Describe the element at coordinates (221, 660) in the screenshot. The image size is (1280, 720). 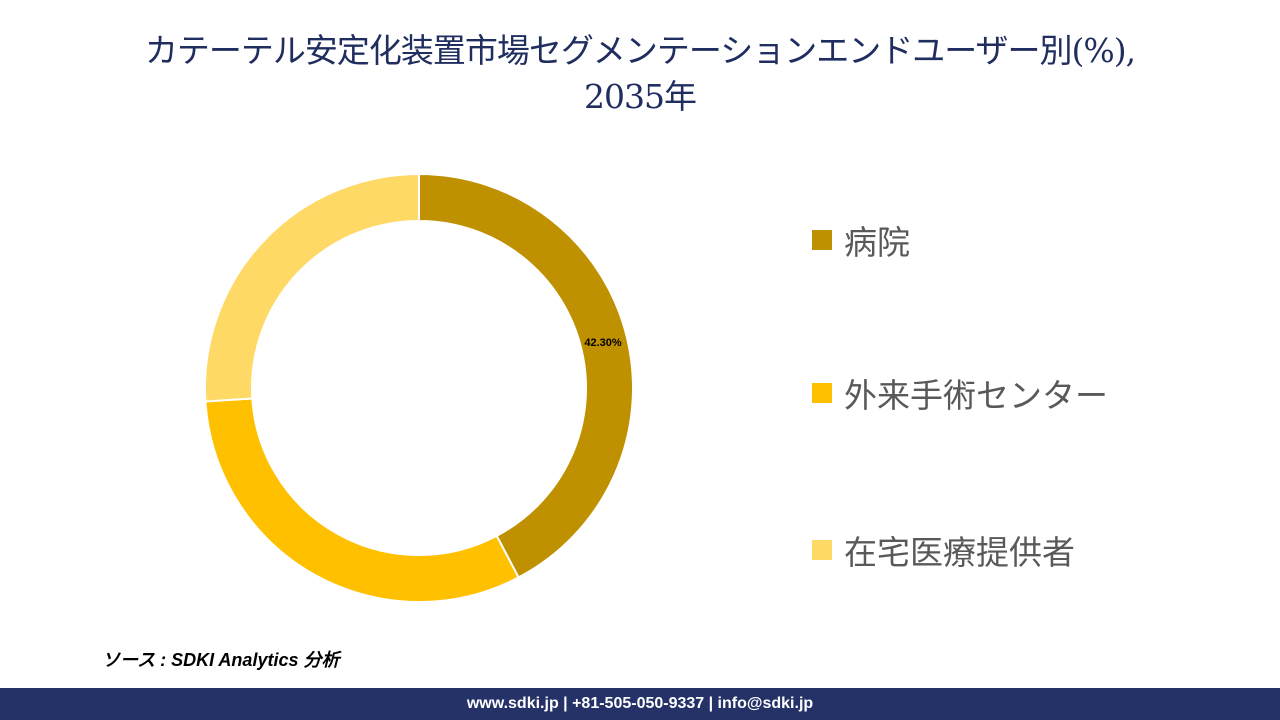
I see `source-note: ソース : SDKI Analytics 分析` at that location.